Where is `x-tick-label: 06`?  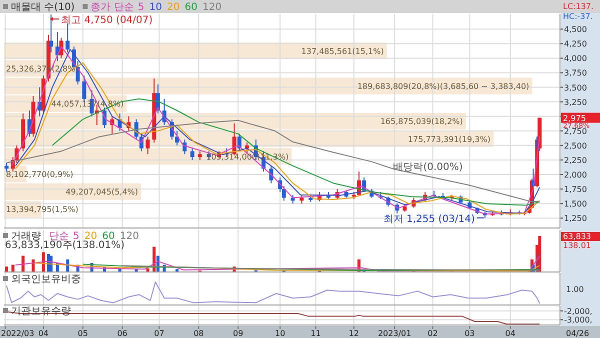 x-tick-label: 06 is located at coordinates (122, 333).